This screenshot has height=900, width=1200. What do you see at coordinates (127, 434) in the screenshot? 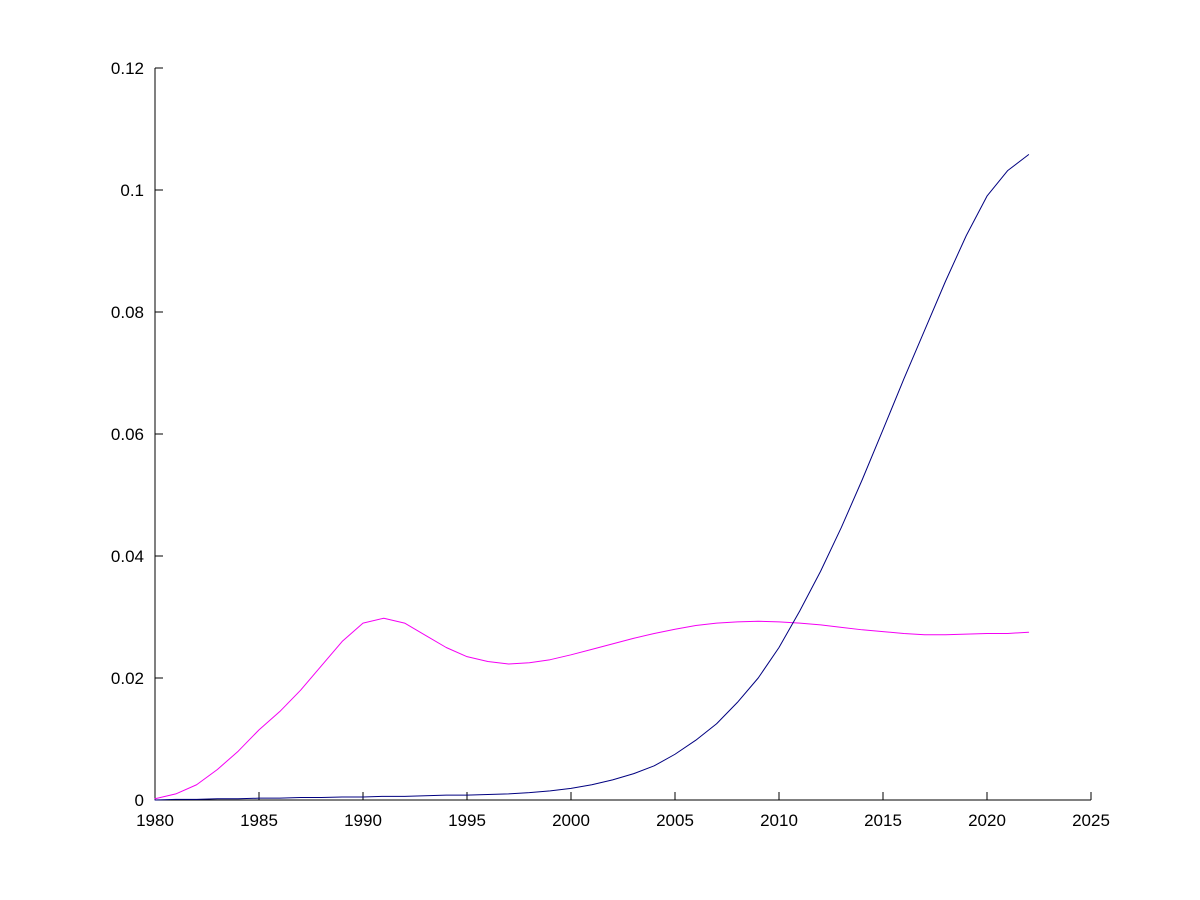
I see `y-tick-label: 0.06` at bounding box center [127, 434].